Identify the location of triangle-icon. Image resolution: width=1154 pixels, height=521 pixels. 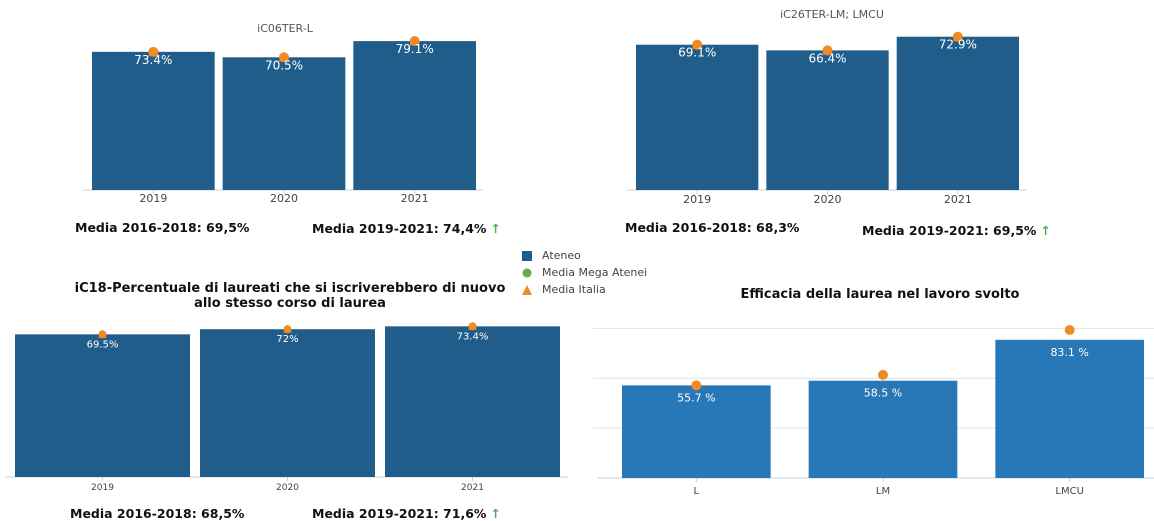
(527, 289).